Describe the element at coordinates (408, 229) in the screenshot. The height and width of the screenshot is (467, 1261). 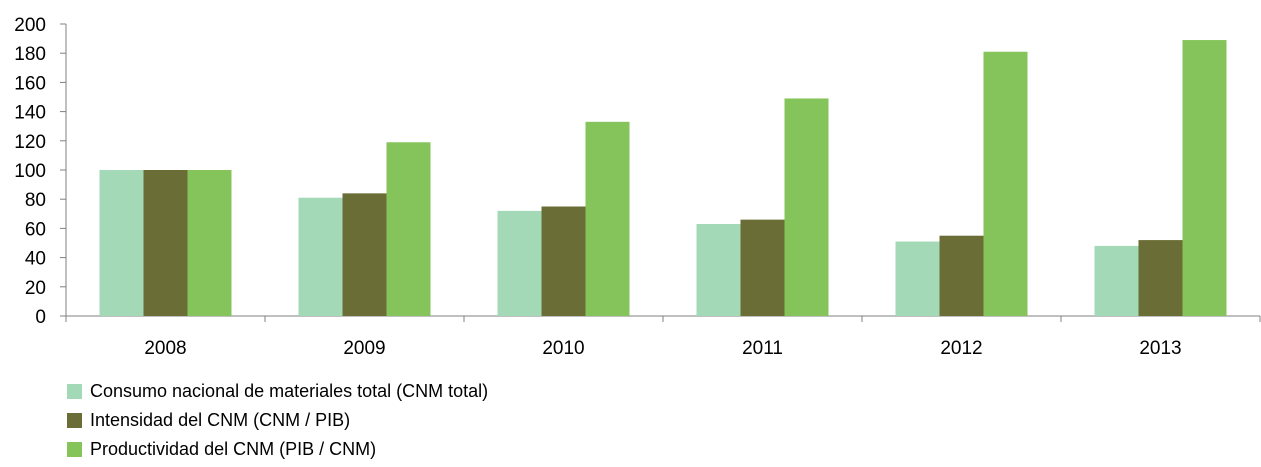
I see `bar-3-2009` at that location.